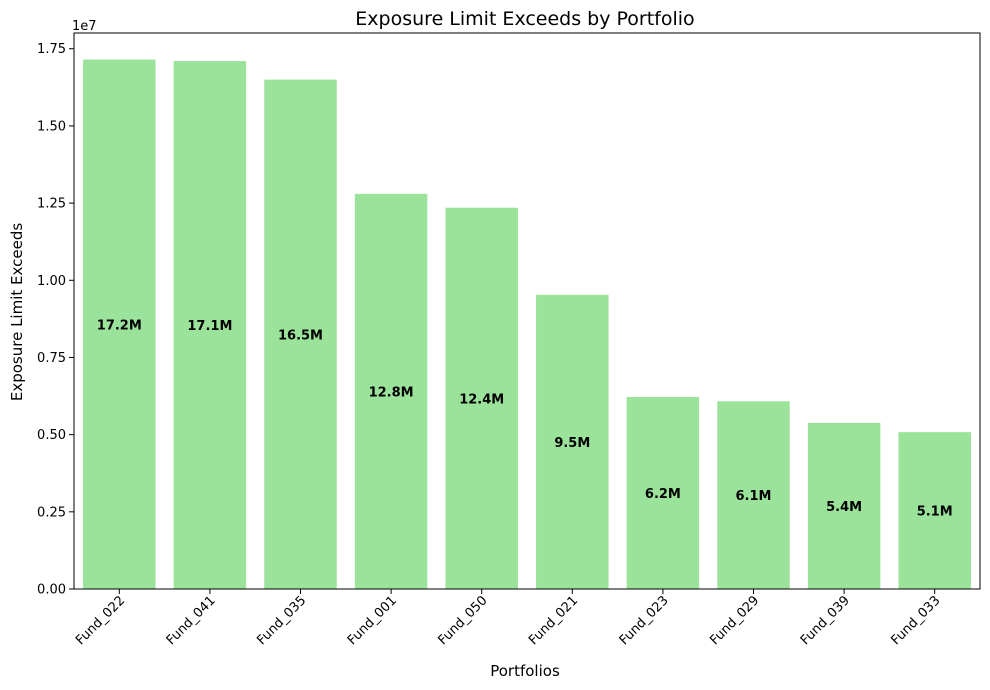  I want to click on x-tick-label: Fund_021, so click(553, 620).